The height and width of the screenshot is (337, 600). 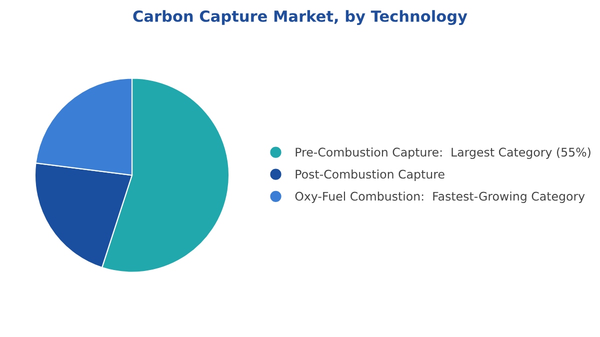 I want to click on legend-label: Oxy-Fuel Combustion: Fastest-Growing Category, so click(x=440, y=198).